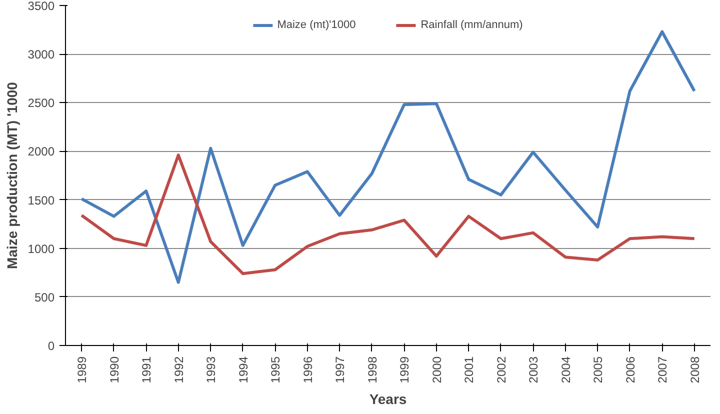 Image resolution: width=720 pixels, height=414 pixels. What do you see at coordinates (471, 25) in the screenshot?
I see `legend-label: Rainfall (mm/annum)` at bounding box center [471, 25].